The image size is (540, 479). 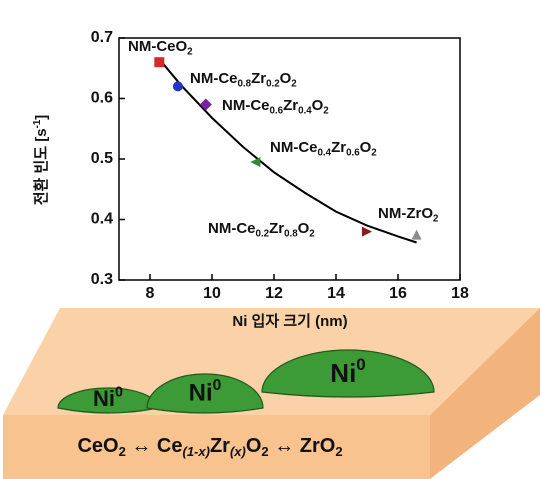 I want to click on point-label: NM-Ce0.2Zr0.8O2, so click(x=261, y=229).